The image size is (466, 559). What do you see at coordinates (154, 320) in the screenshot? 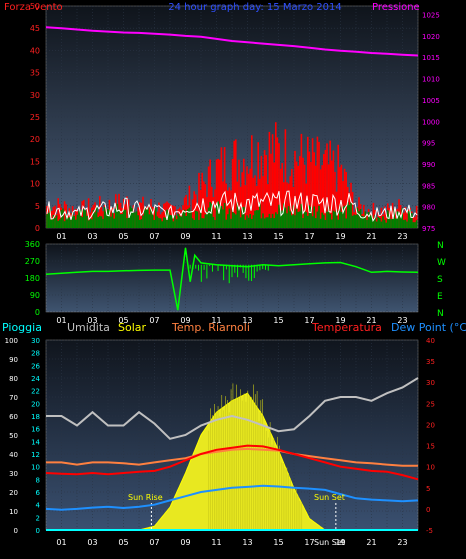
I see `mid-hour-07: 07` at bounding box center [154, 320].